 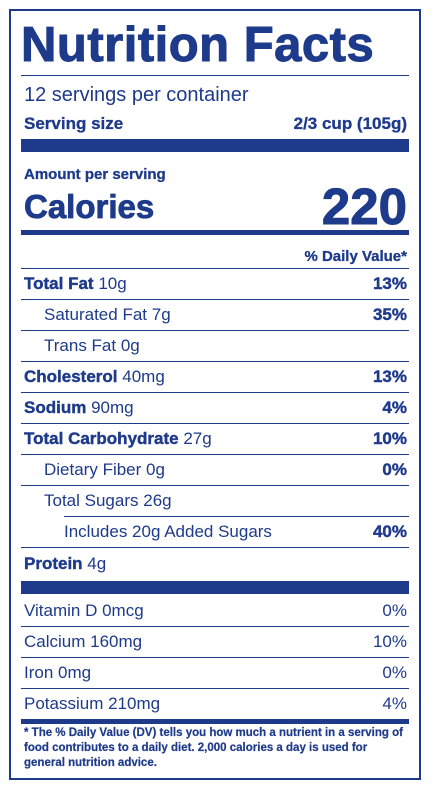 I want to click on nutrient-name: Trans Fat, so click(x=80, y=345).